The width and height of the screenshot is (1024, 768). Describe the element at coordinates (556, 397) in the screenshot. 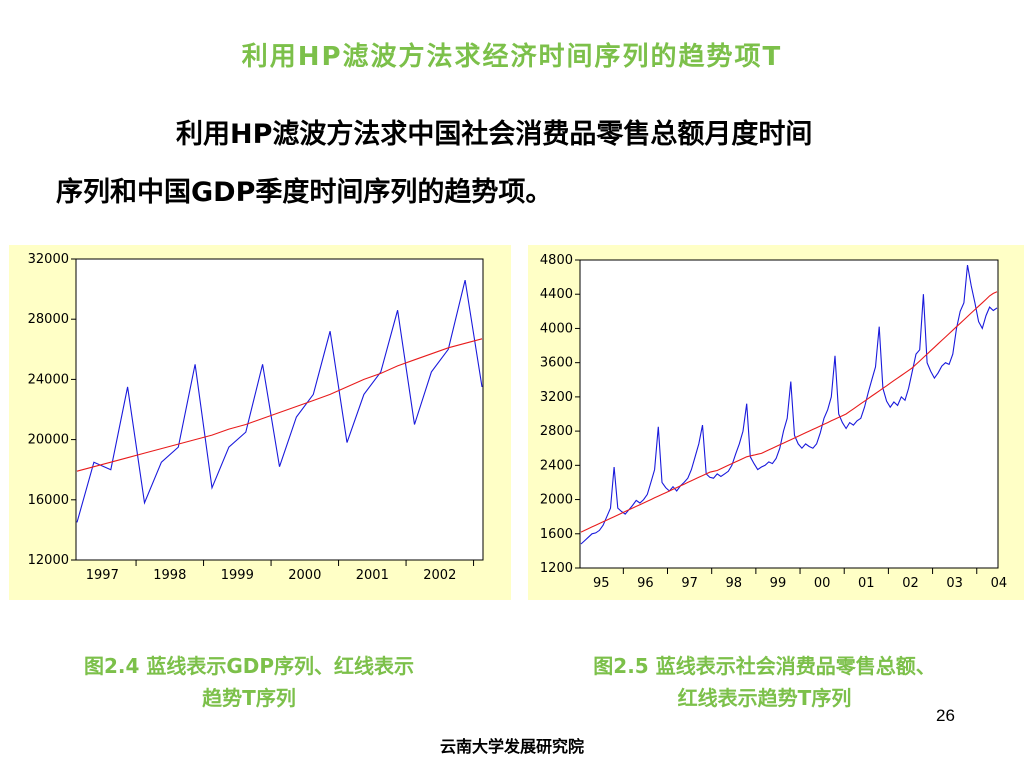

I see `y-tick-label: 3200` at that location.